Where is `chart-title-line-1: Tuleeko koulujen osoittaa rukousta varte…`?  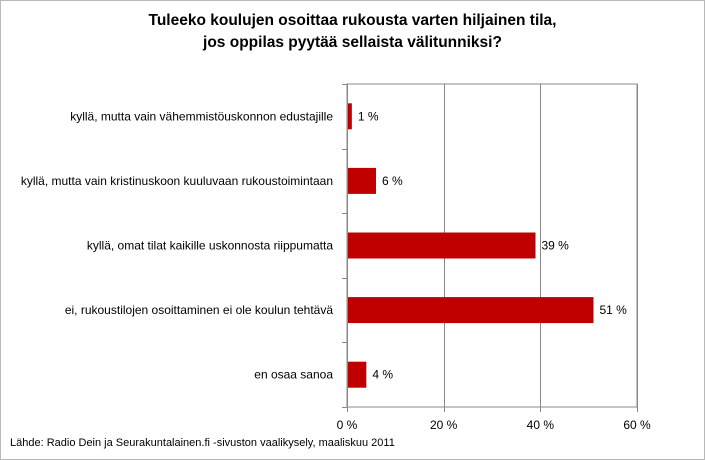 chart-title-line-1: Tuleeko koulujen osoittaa rukousta varte… is located at coordinates (352, 20).